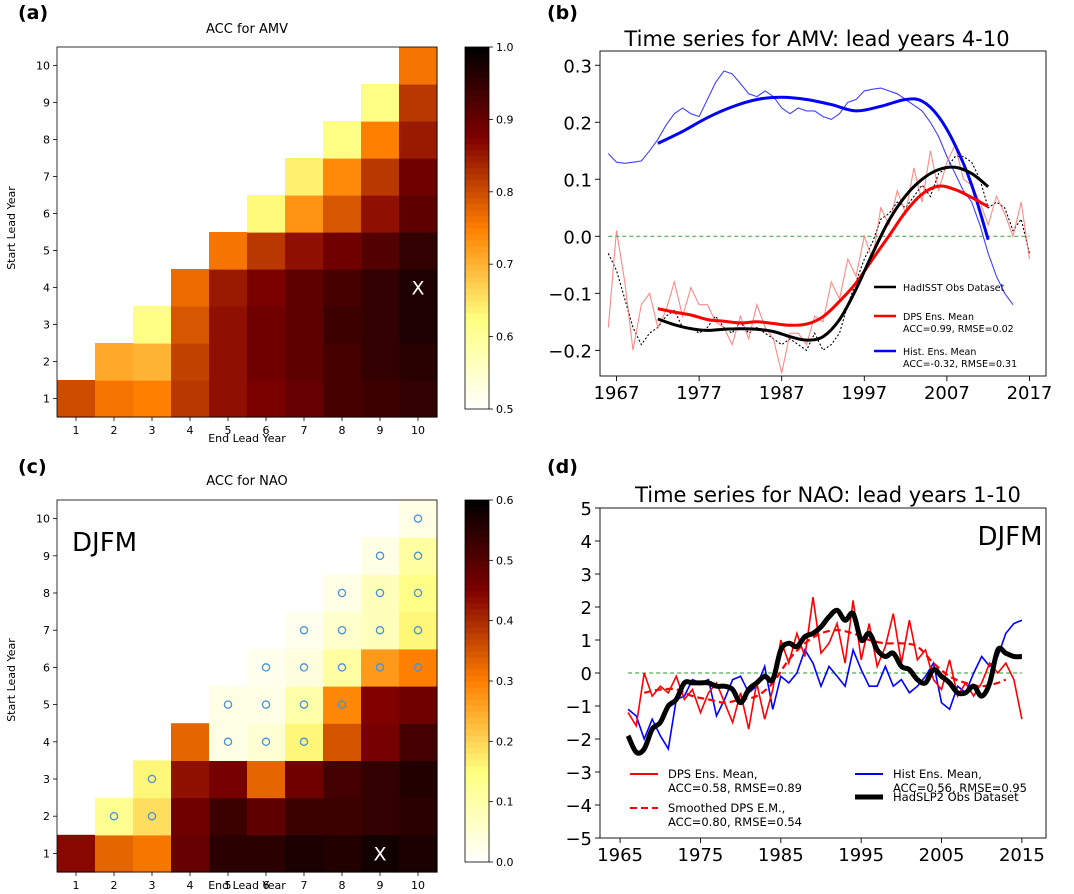 The width and height of the screenshot is (1074, 894). Describe the element at coordinates (46, 556) in the screenshot. I see `heatmap-c-ytick-label: 9` at that location.